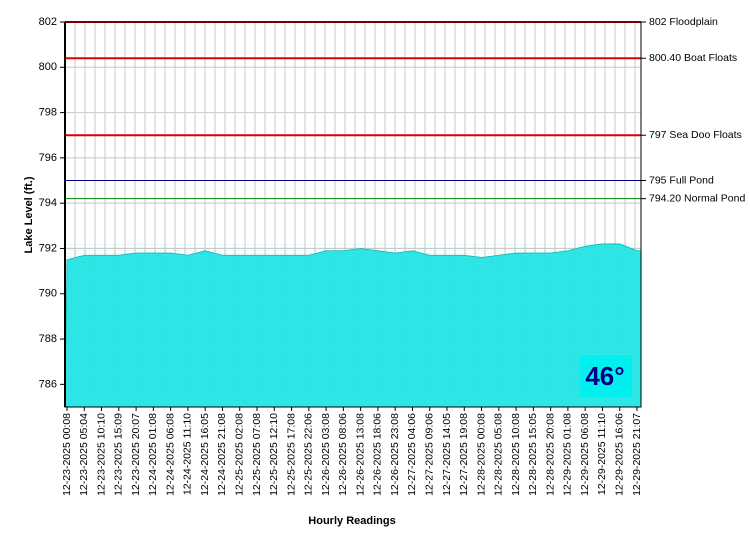 This screenshot has height=550, width=750. Describe the element at coordinates (240, 454) in the screenshot. I see `x-tick-label: 12-25-2025 02:08` at that location.